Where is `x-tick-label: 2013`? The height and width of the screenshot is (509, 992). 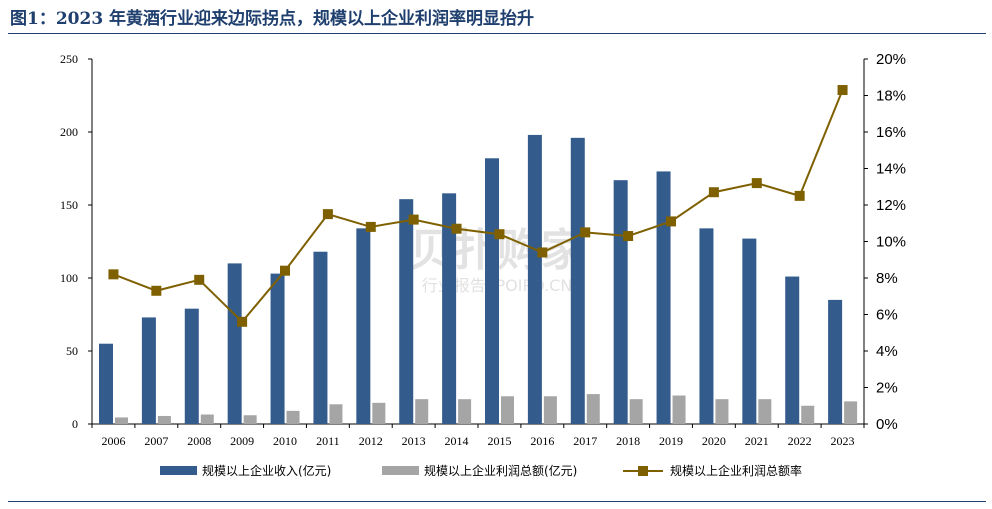 x-tick-label: 2013 is located at coordinates (414, 441).